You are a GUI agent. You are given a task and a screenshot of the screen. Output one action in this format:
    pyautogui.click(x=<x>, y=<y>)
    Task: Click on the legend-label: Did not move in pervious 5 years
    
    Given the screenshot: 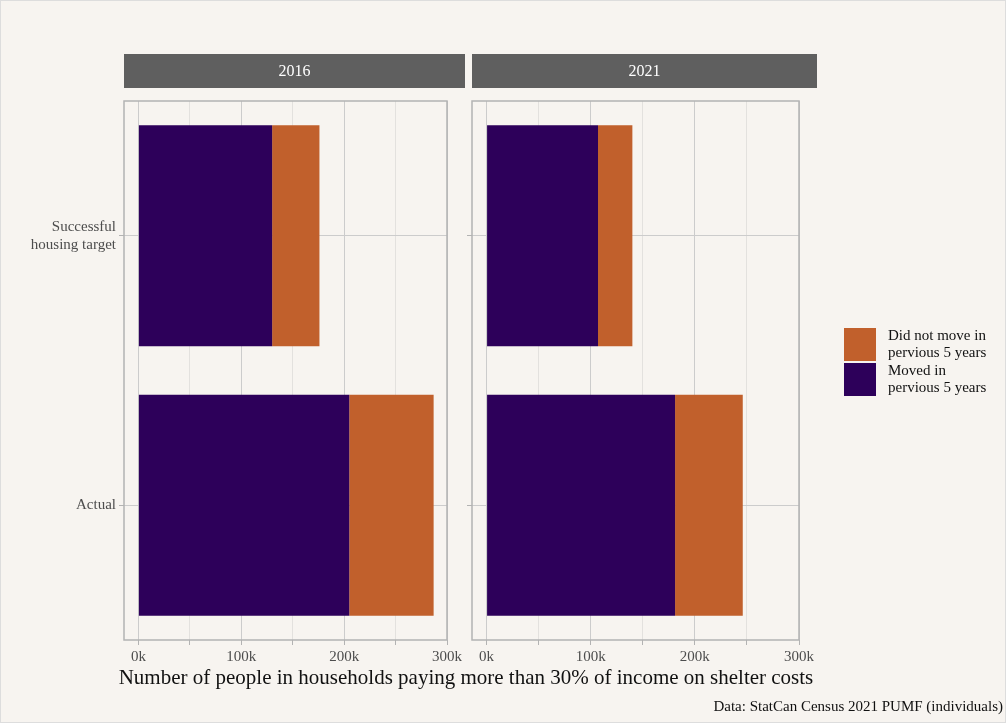 What is the action you would take?
    pyautogui.click(x=938, y=344)
    